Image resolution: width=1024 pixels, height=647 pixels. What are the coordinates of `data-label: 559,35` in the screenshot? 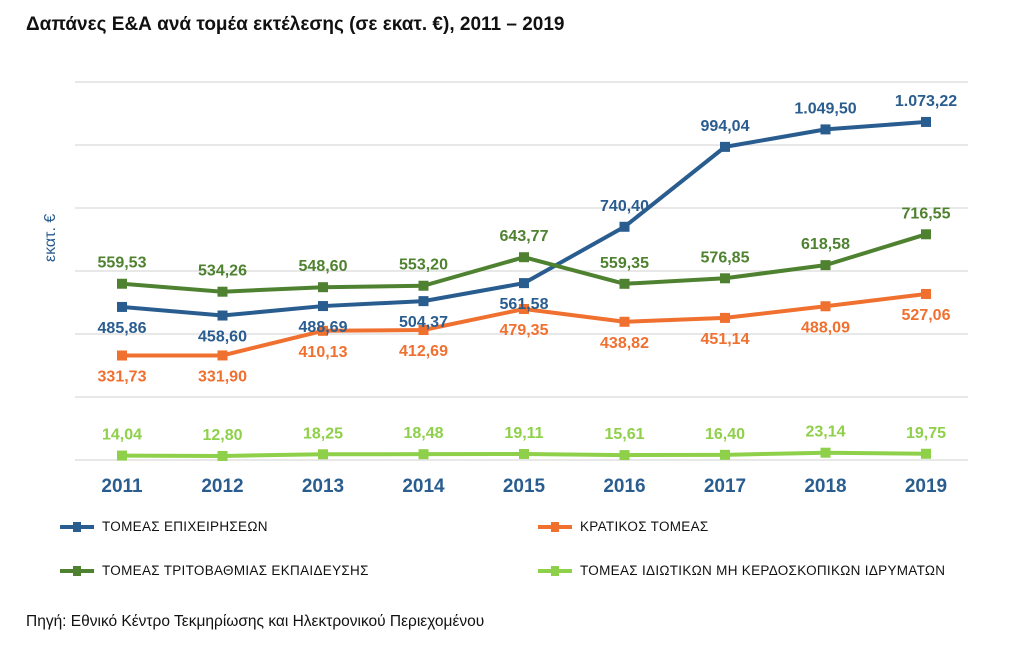 It's located at (624, 263).